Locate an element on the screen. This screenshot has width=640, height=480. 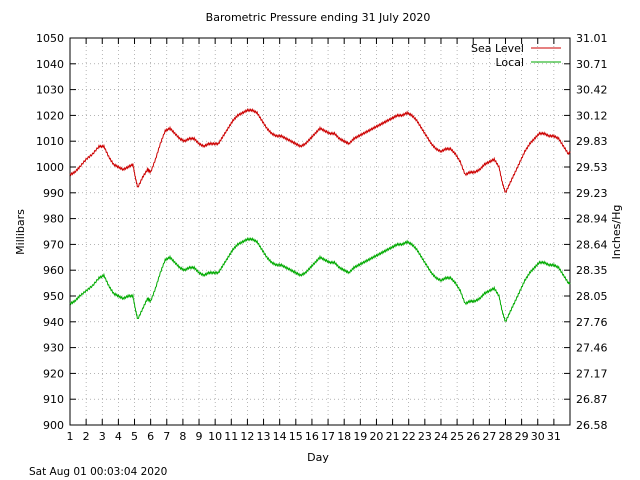
x-tick-label: 30 is located at coordinates (538, 436).